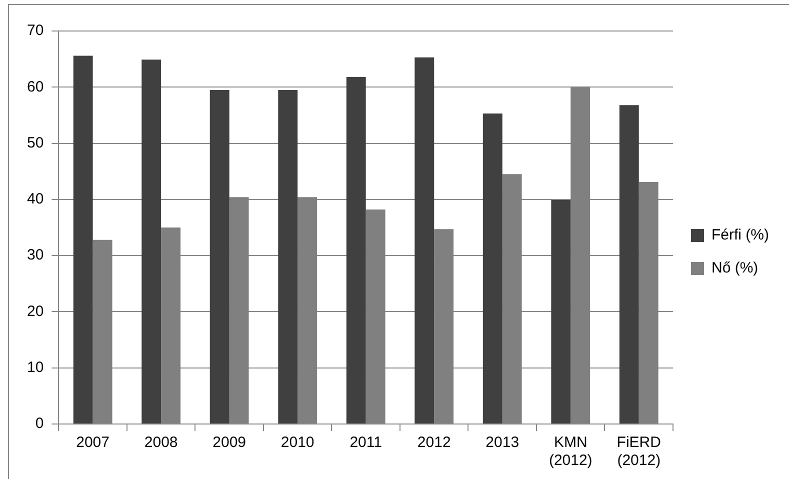 The width and height of the screenshot is (791, 482). What do you see at coordinates (639, 452) in the screenshot?
I see `x-tick-label: FiERD (2012)` at bounding box center [639, 452].